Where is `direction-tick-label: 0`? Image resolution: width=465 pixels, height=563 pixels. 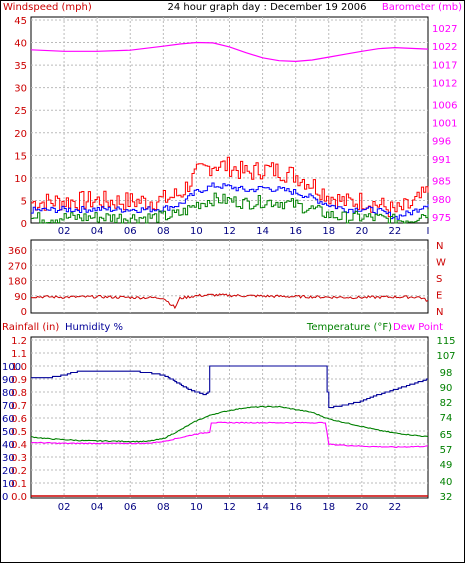 direction-tick-label: 0 is located at coordinates (24, 312).